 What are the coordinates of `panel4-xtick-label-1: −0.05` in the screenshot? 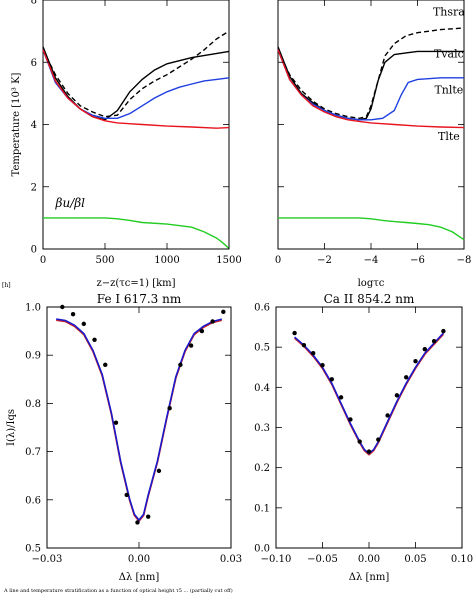 It's located at (322, 559).